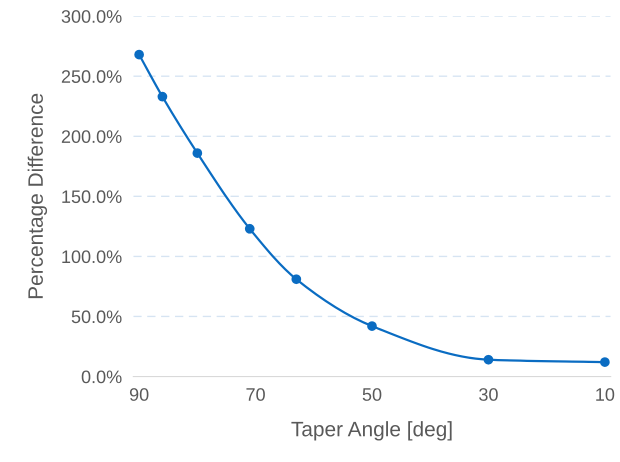  Describe the element at coordinates (605, 394) in the screenshot. I see `x-tick-label: 10` at that location.